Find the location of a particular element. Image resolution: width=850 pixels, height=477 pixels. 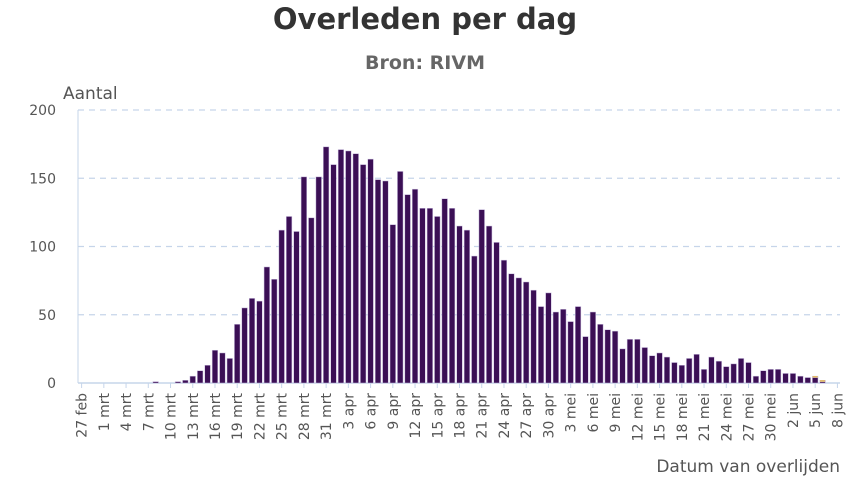

y-axis-label: Aantal is located at coordinates (90, 94).